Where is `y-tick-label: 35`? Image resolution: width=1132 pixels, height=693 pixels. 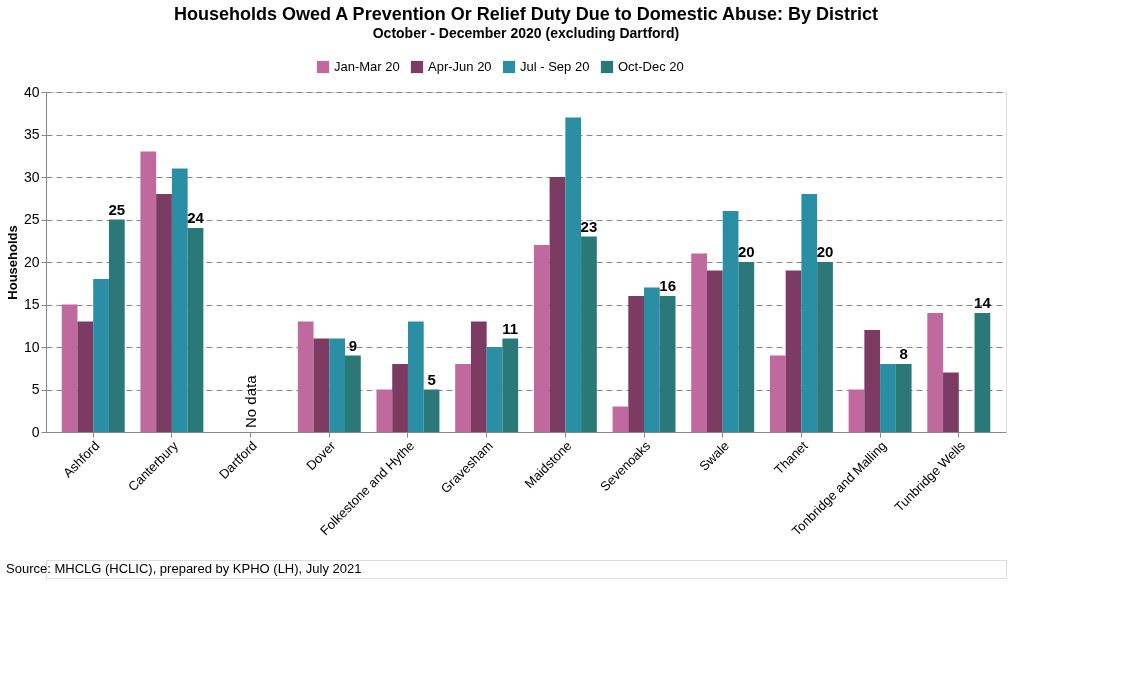
y-tick-label: 35 is located at coordinates (31, 134).